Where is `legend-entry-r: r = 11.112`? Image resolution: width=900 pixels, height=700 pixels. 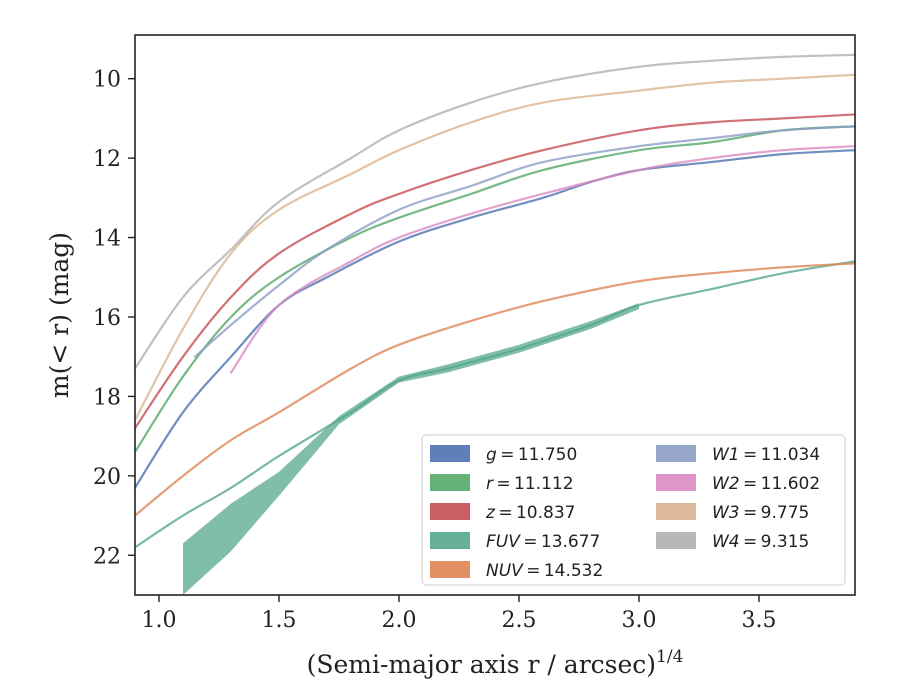
legend-entry-r: r = 11.112 is located at coordinates (502, 484).